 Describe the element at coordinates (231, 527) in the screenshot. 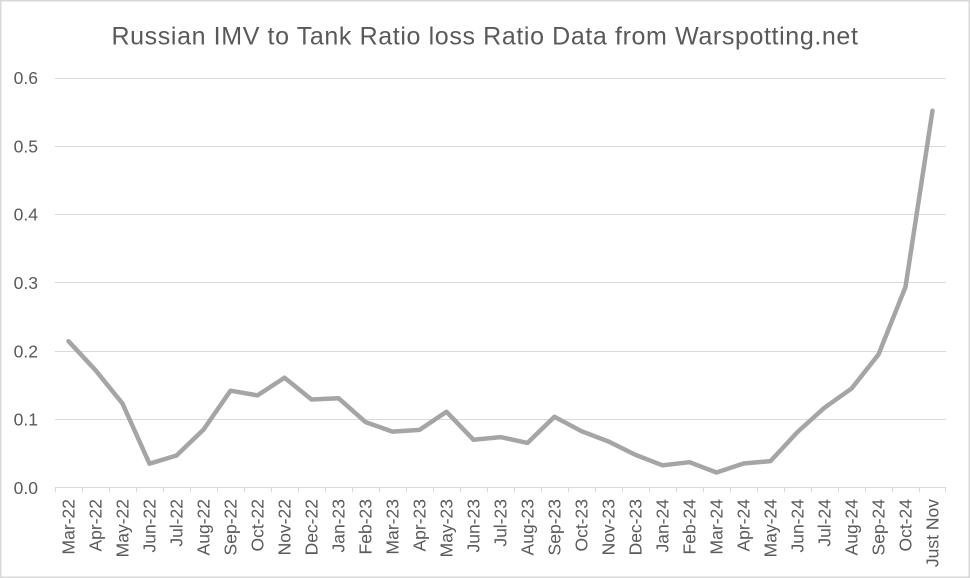

I see `svg-text: Sep-22` at that location.